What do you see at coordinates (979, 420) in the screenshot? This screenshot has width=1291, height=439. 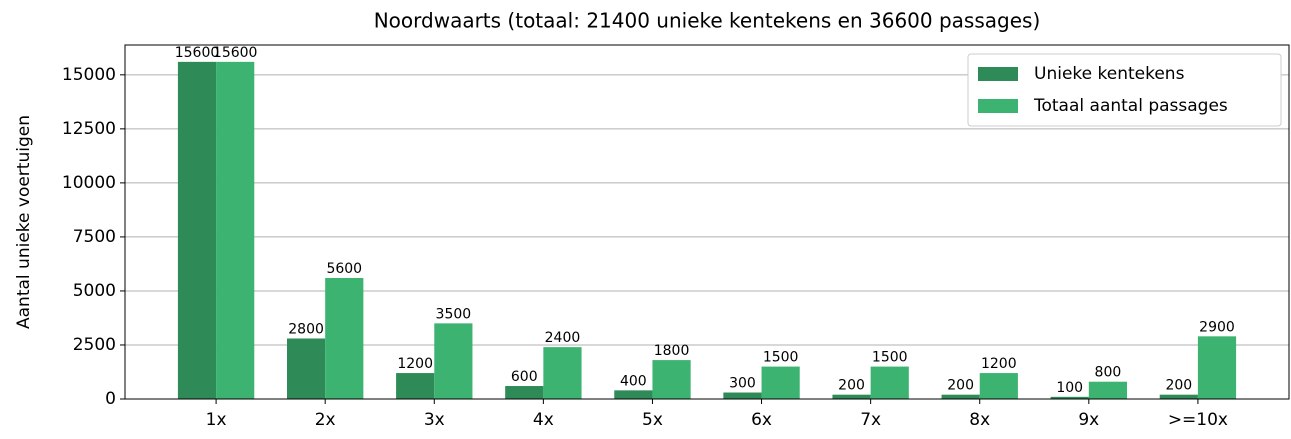 I see `x-tick-label: 8x` at bounding box center [979, 420].